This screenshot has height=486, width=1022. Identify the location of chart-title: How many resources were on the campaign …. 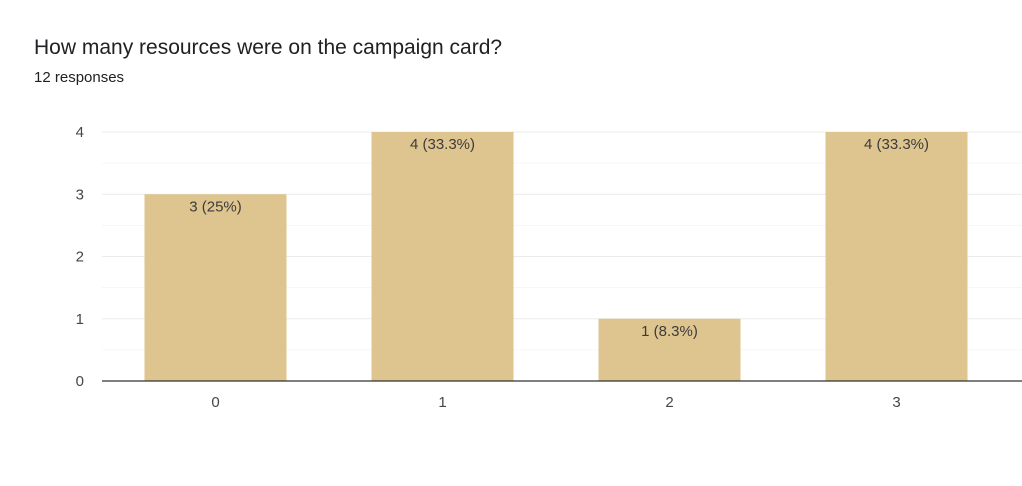
(268, 47).